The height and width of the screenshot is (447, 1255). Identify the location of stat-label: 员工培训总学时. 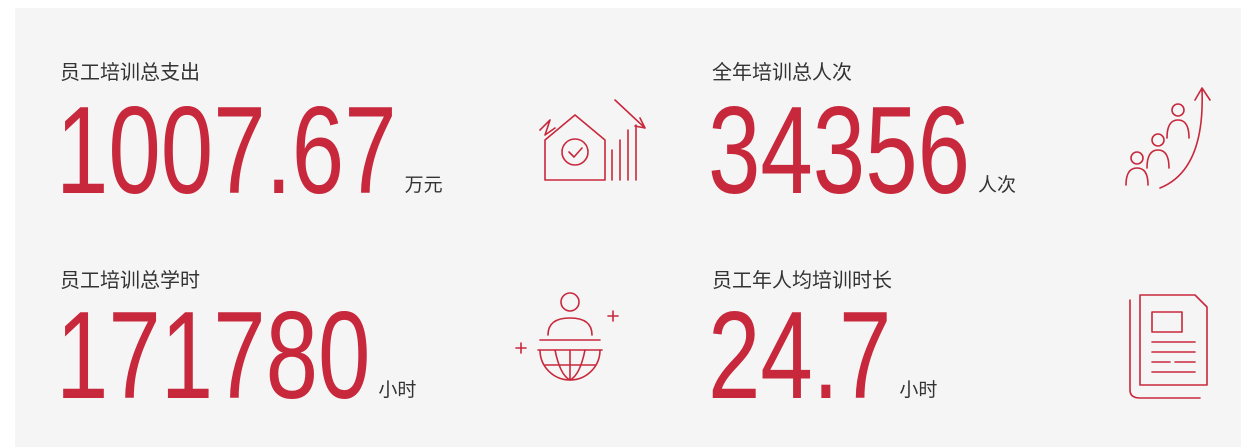
(130, 280).